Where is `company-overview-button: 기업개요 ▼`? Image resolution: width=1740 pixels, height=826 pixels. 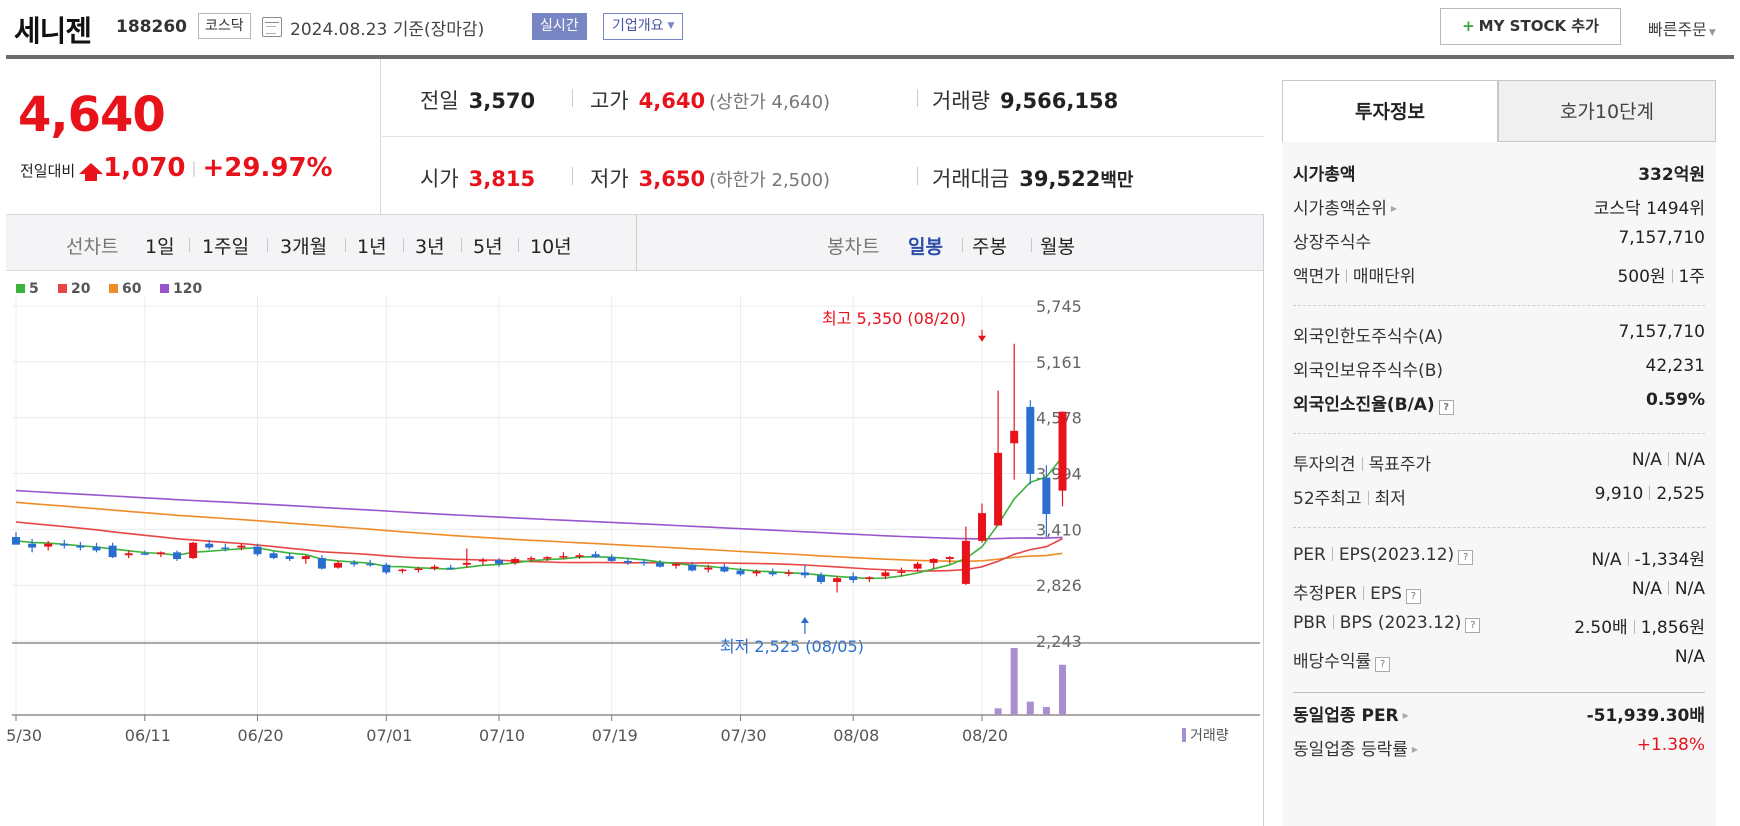
company-overview-button: 기업개요 ▼ is located at coordinates (643, 26).